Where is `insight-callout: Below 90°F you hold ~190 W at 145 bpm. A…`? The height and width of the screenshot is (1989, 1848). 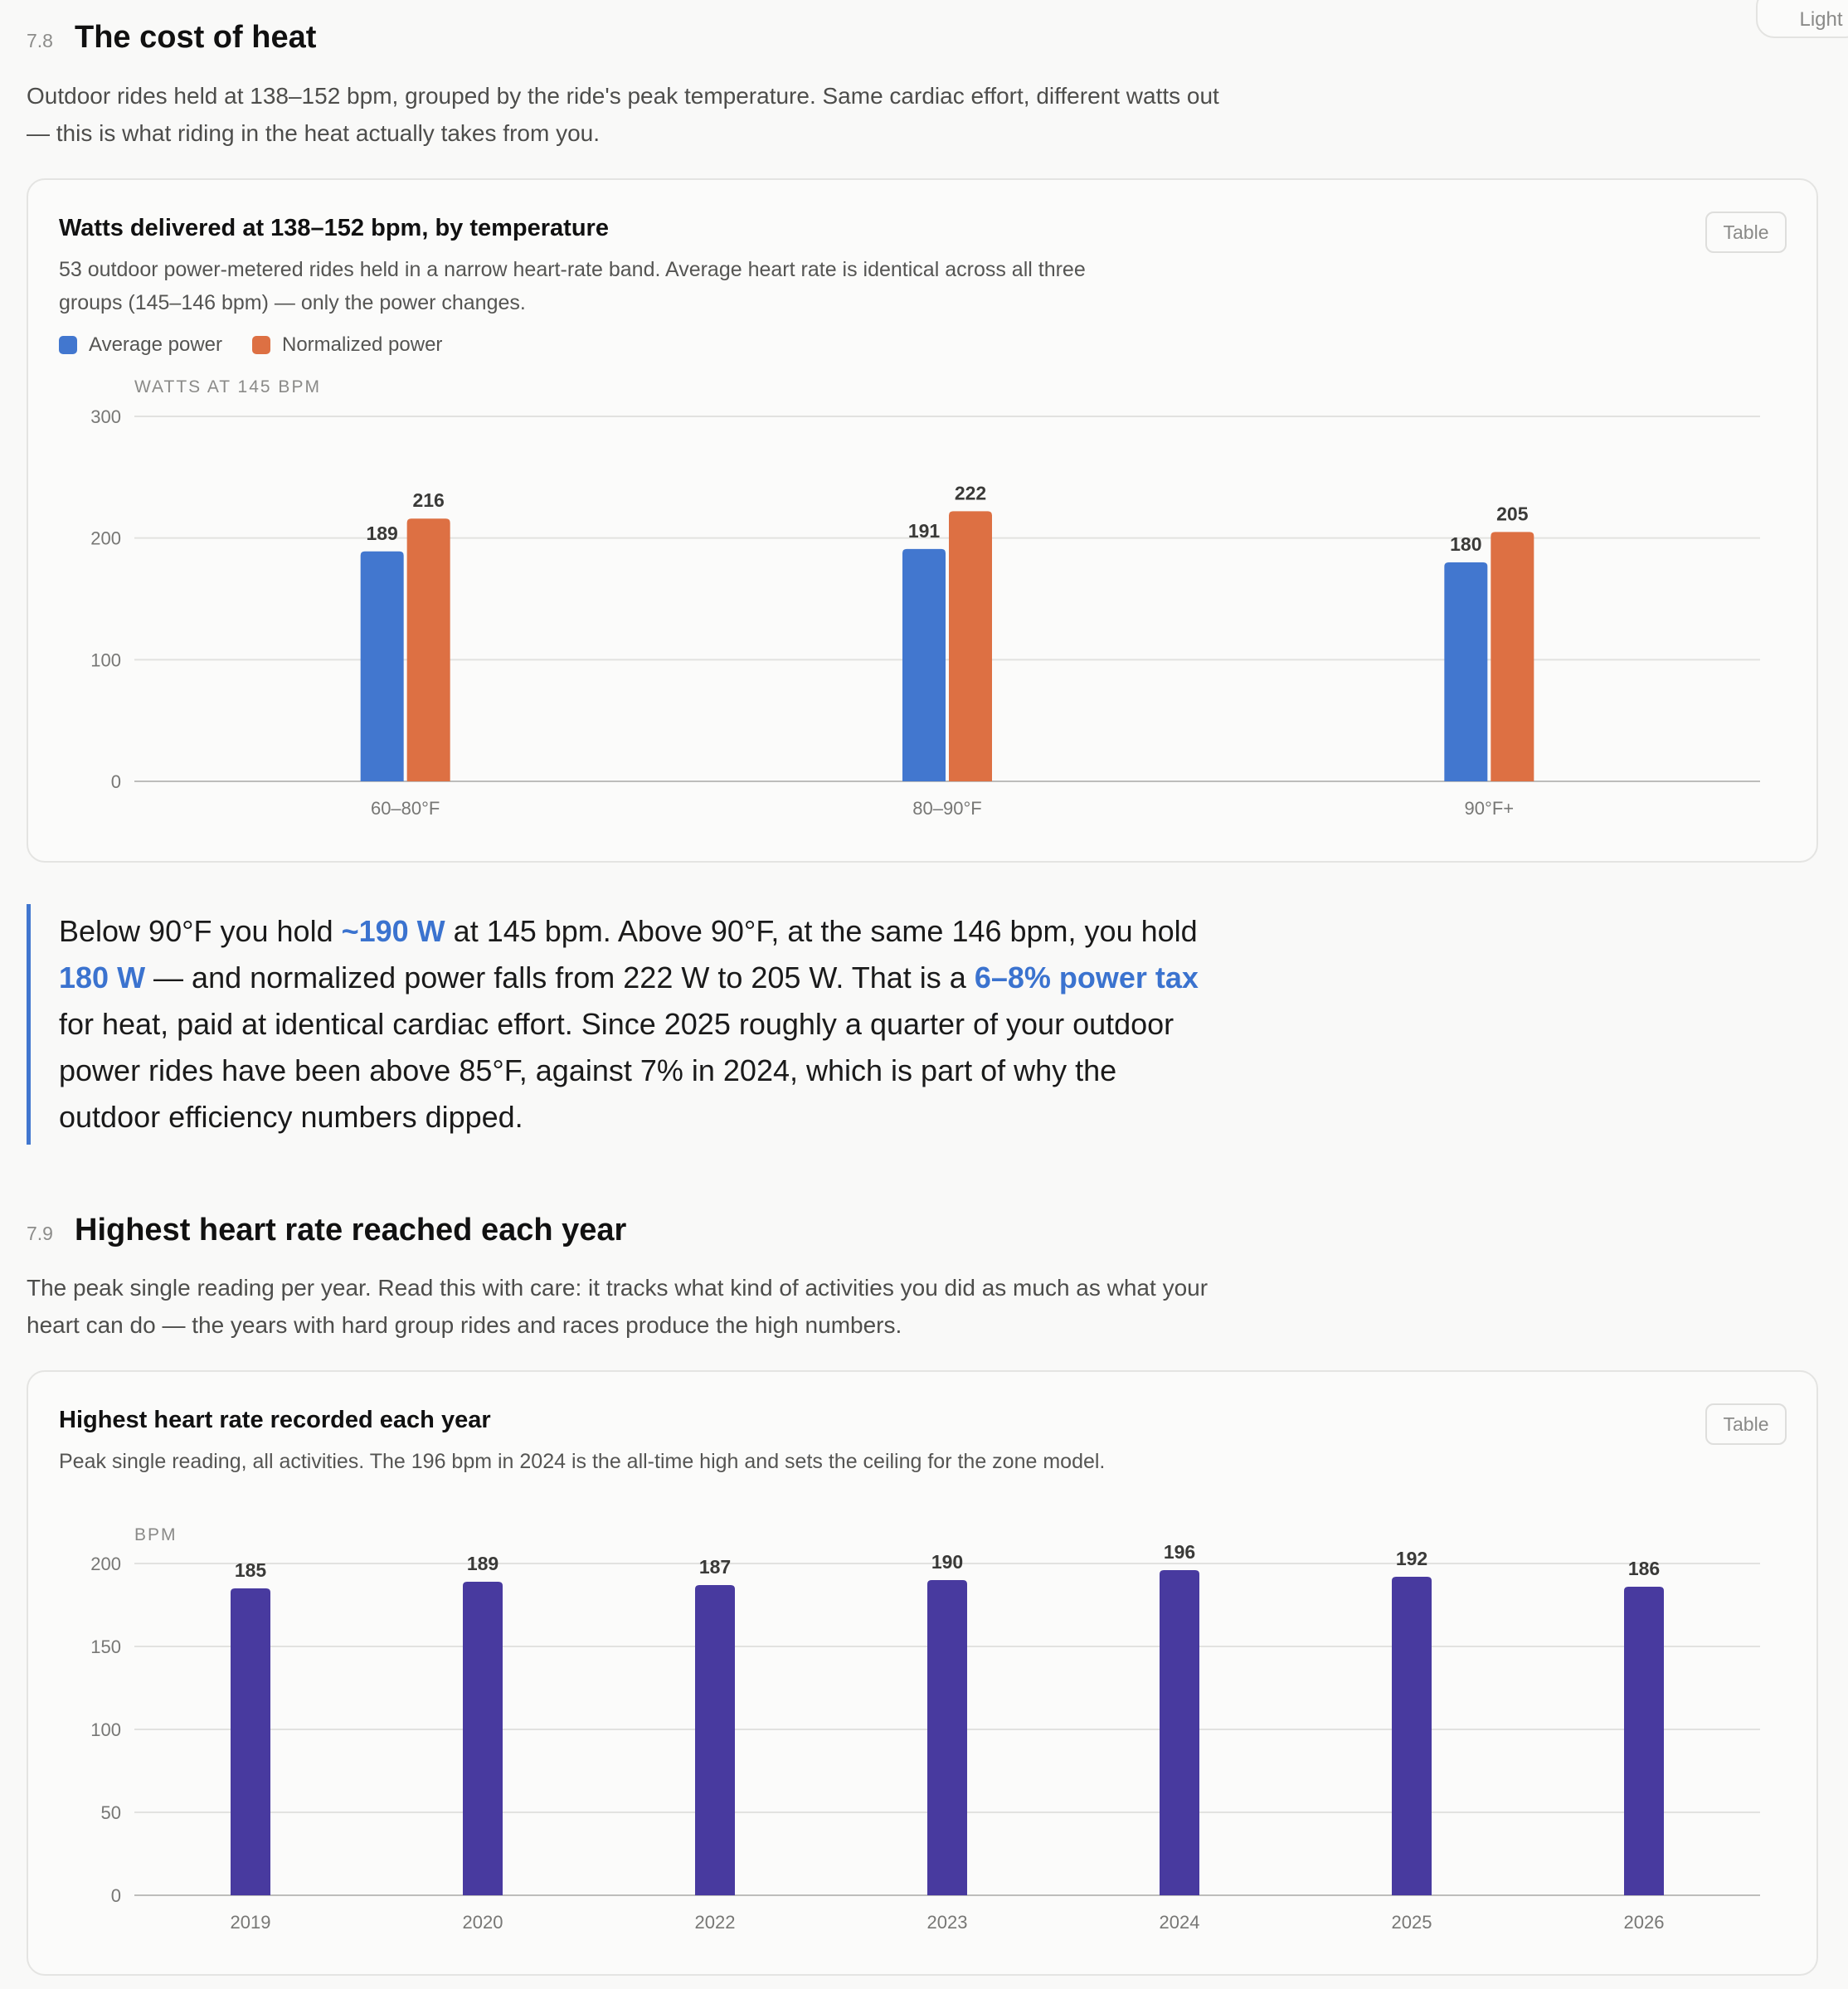
insight-callout: Below 90°F you hold ~190 W at 145 bpm. A… is located at coordinates (624, 1024).